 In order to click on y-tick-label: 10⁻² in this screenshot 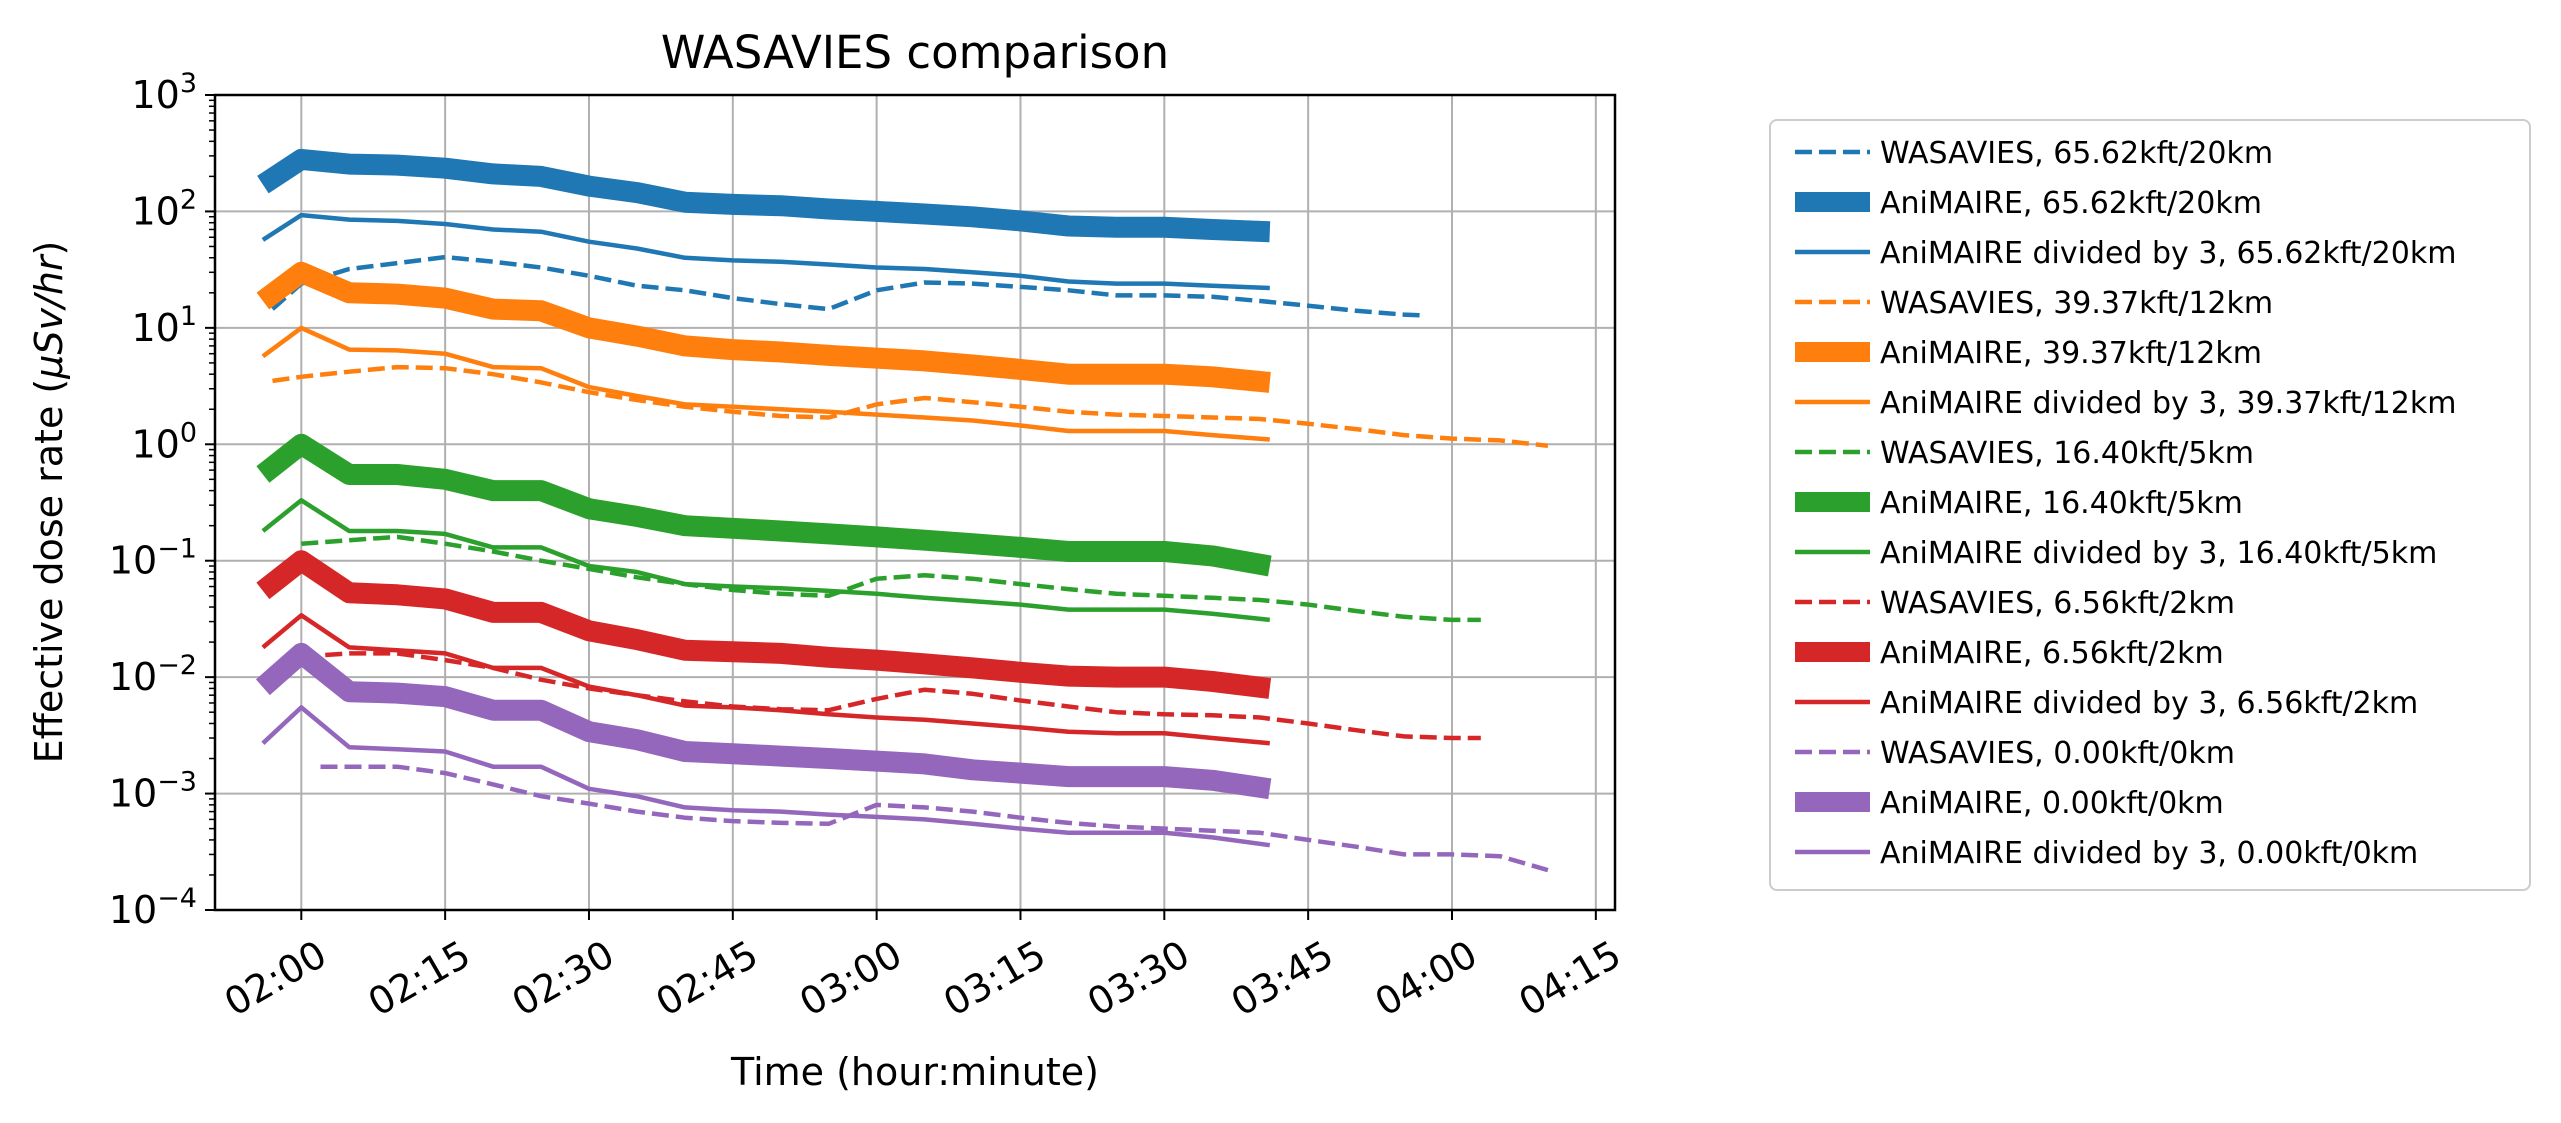, I will do `click(153, 674)`.